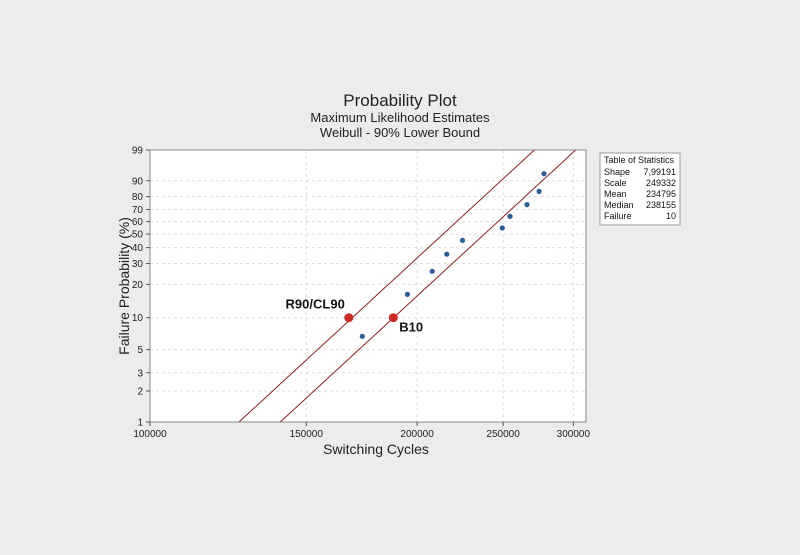 The width and height of the screenshot is (800, 555). I want to click on y-tick-label: 60, so click(138, 222).